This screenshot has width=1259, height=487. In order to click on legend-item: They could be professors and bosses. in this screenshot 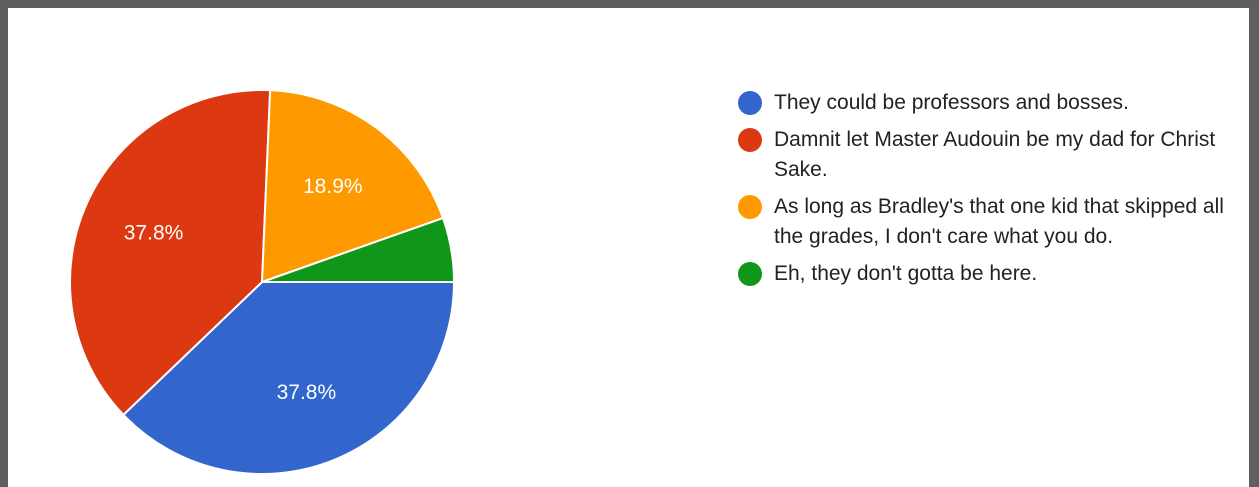, I will do `click(990, 103)`.